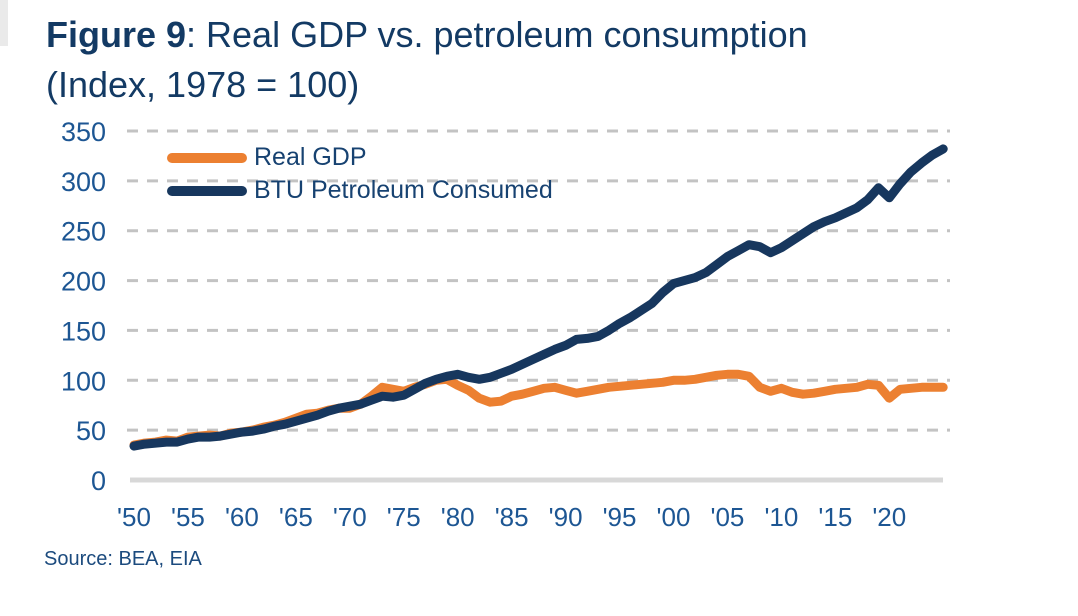  I want to click on legend: Real GDP BTU Petroleum Consumed, so click(360, 174).